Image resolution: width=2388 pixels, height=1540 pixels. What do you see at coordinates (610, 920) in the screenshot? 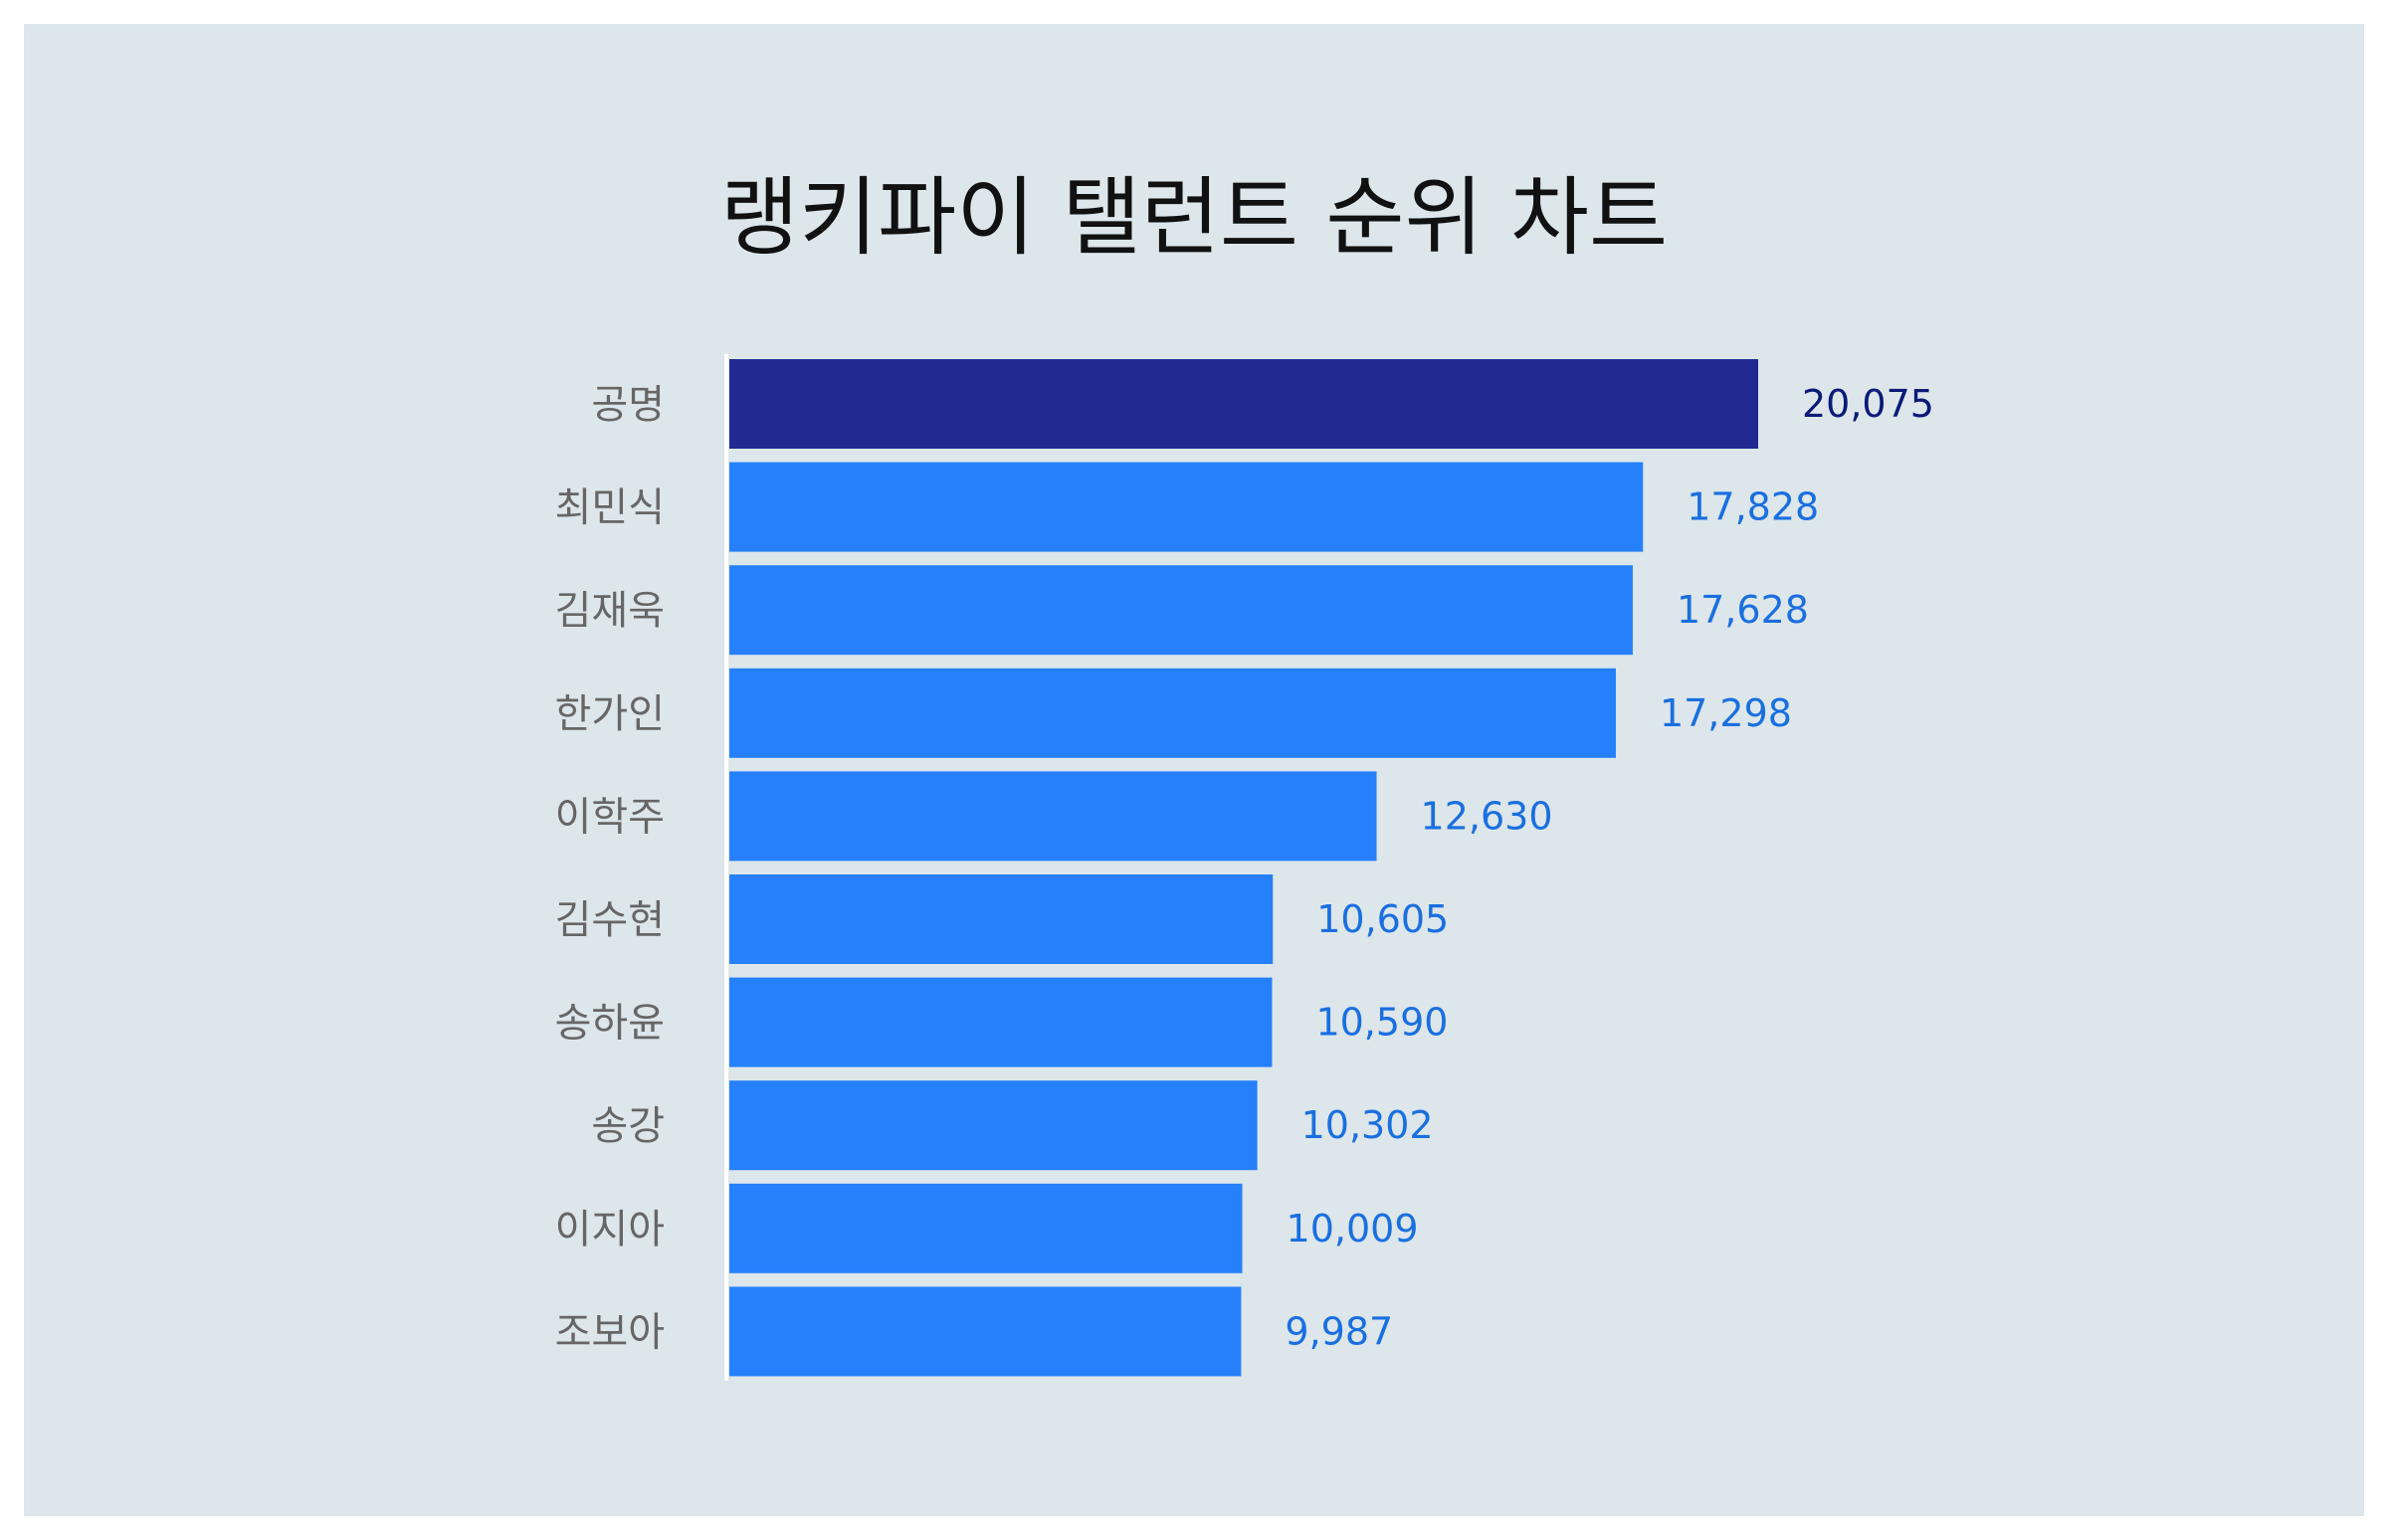
I see `category-label-6: 김수현` at bounding box center [610, 920].